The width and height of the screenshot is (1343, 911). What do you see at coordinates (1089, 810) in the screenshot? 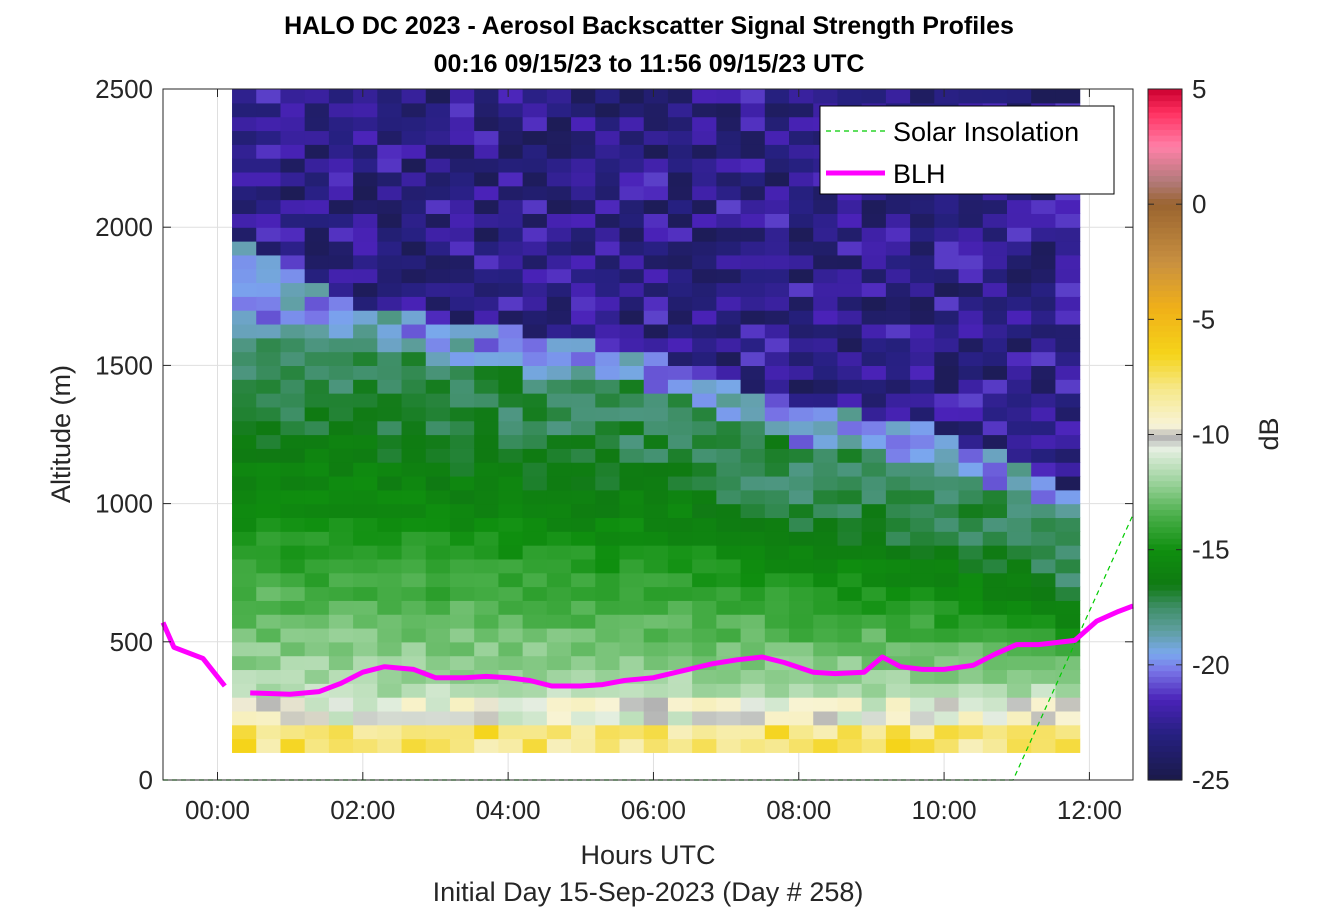
I see `x-tick-label: 12:00` at bounding box center [1089, 810].